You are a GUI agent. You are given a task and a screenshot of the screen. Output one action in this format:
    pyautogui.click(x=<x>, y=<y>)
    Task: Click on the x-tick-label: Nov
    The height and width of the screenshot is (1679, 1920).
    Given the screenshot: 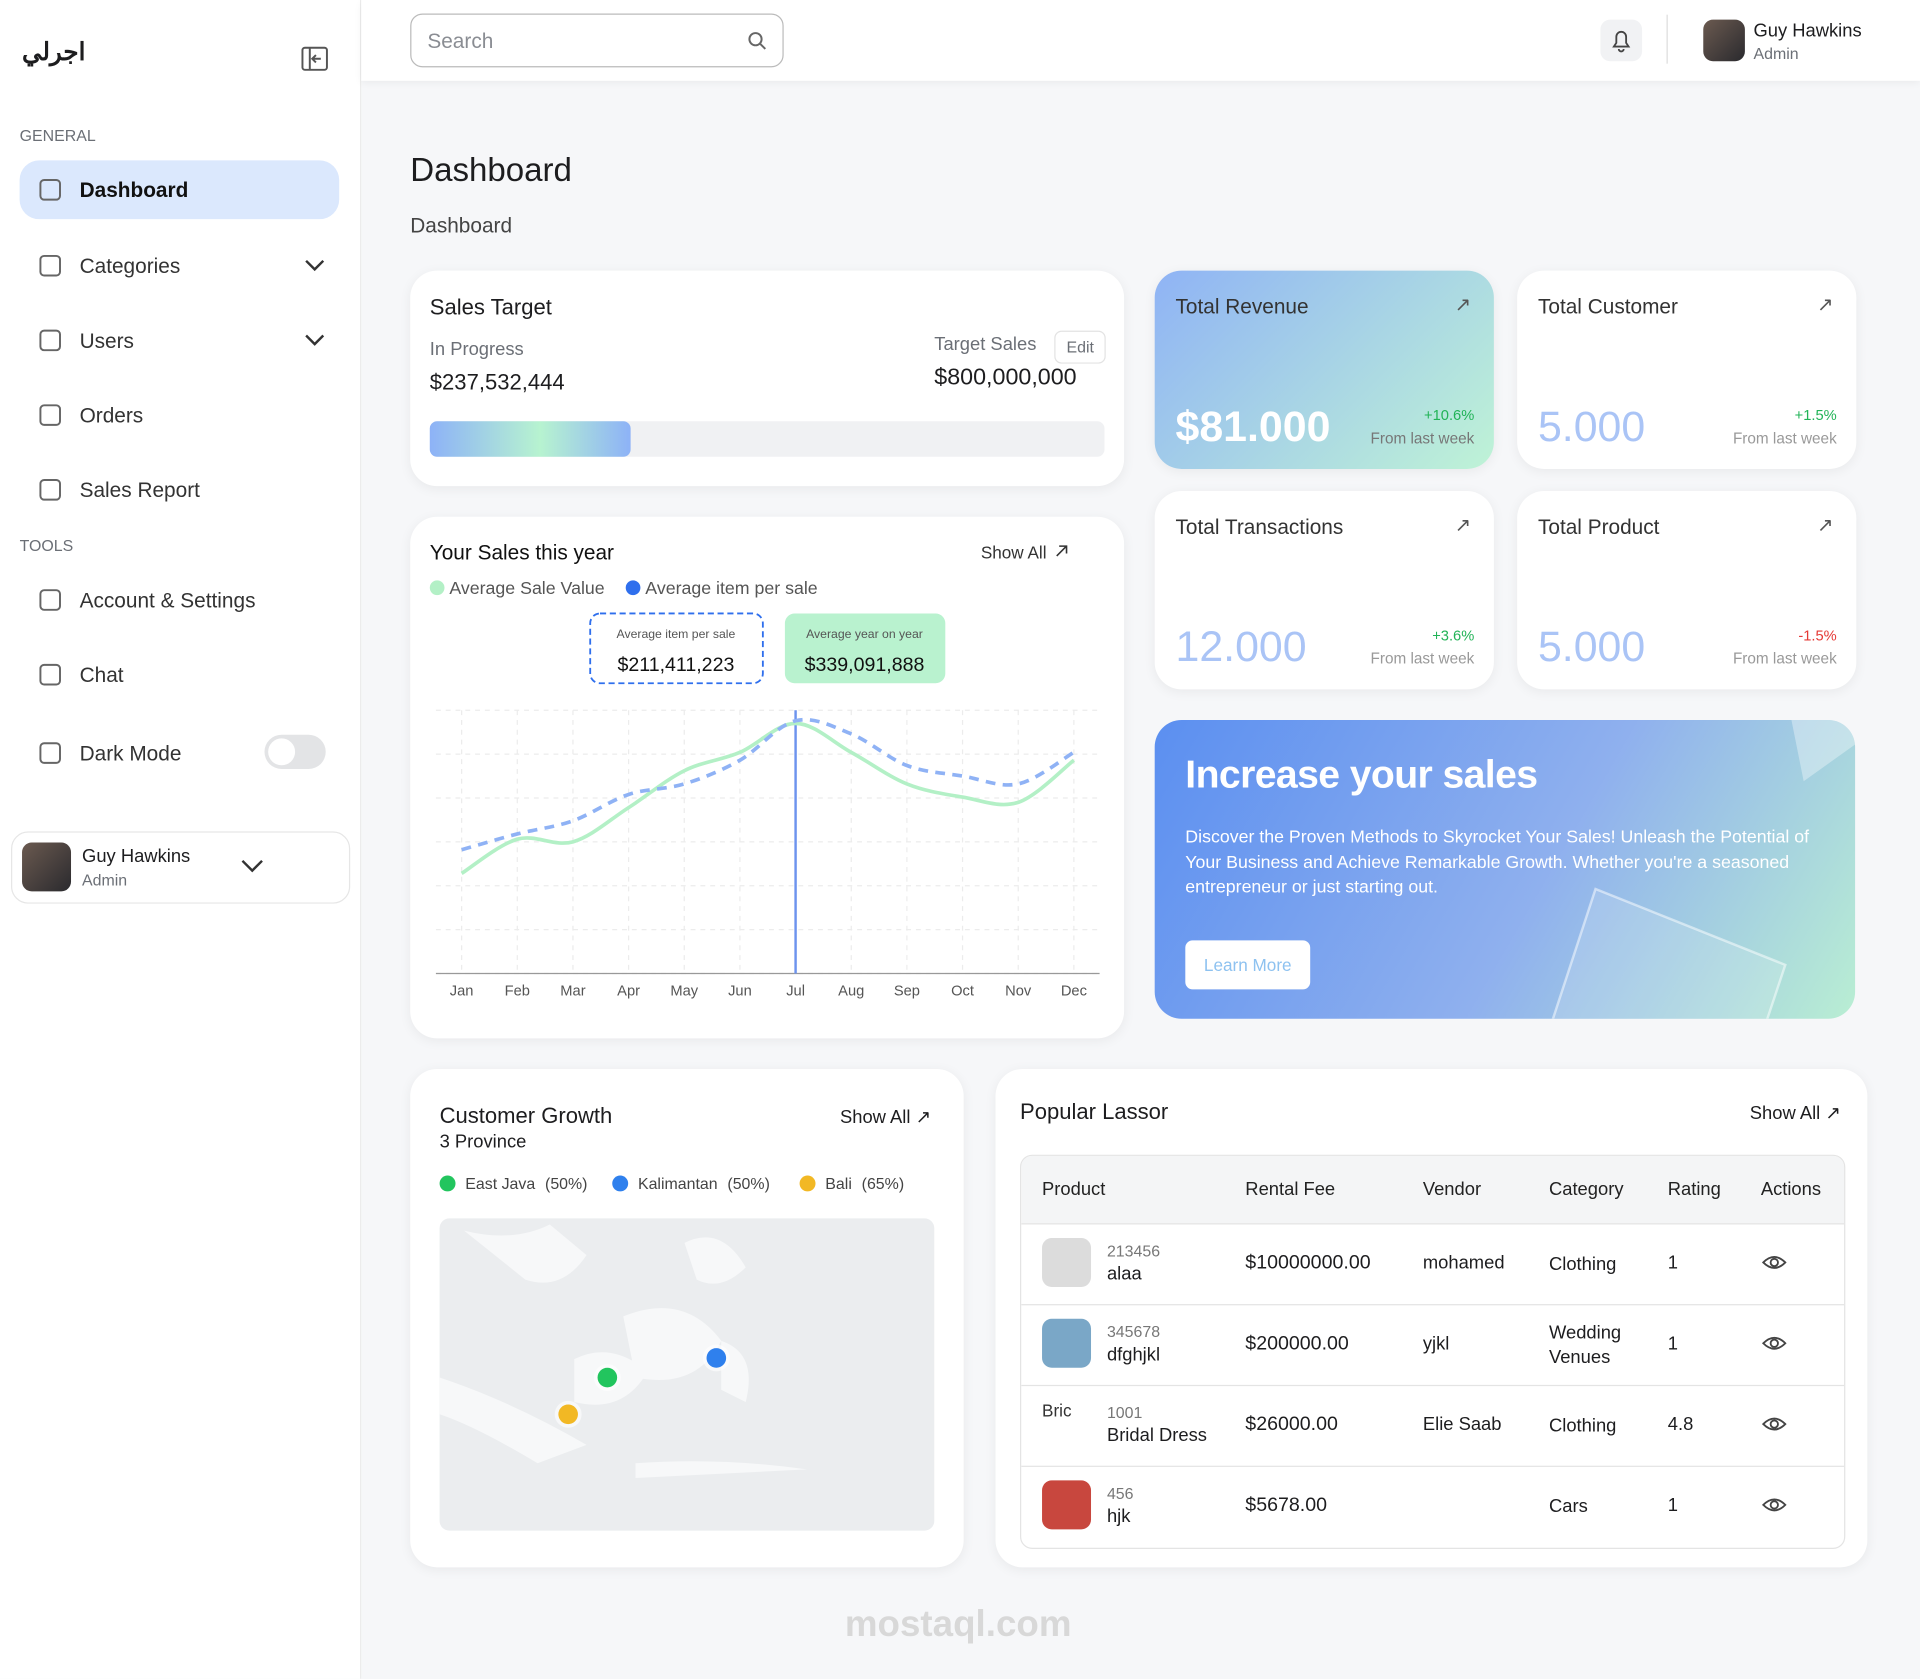 What is the action you would take?
    pyautogui.click(x=1018, y=992)
    